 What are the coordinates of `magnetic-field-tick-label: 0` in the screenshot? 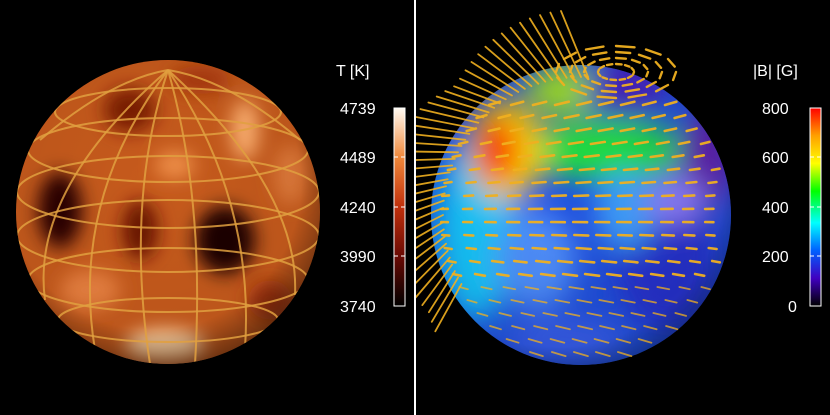 It's located at (792, 307).